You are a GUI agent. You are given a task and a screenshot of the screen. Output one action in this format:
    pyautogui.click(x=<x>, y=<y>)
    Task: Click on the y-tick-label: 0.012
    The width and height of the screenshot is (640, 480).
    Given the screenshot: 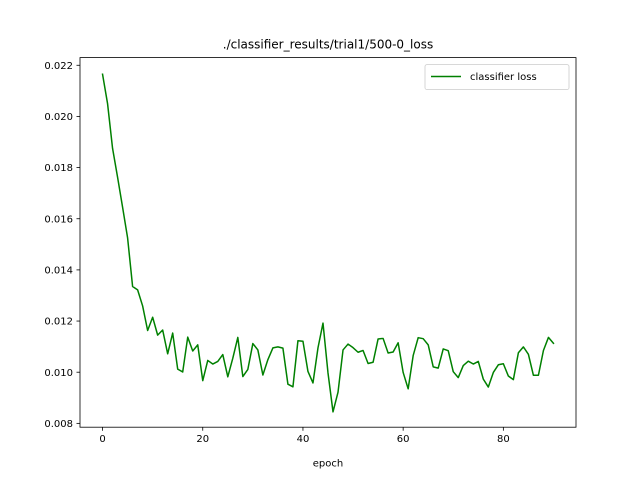 What is the action you would take?
    pyautogui.click(x=58, y=322)
    